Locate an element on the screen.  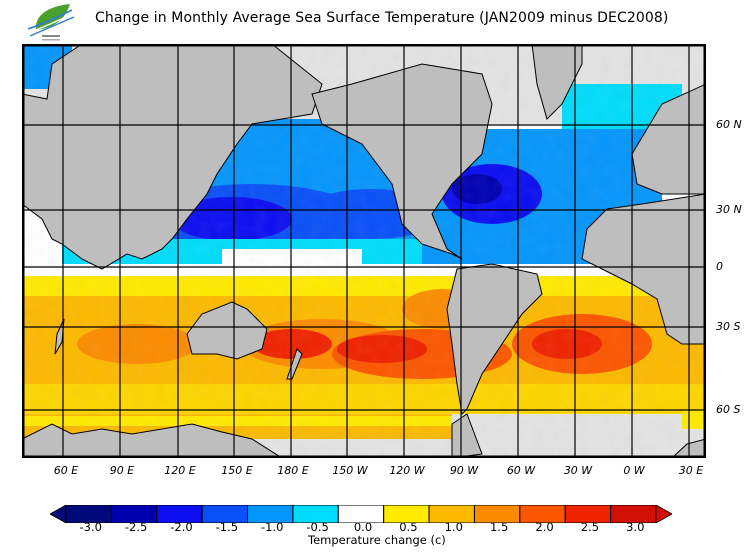
x-tick-label: 90 W is located at coordinates (464, 470).